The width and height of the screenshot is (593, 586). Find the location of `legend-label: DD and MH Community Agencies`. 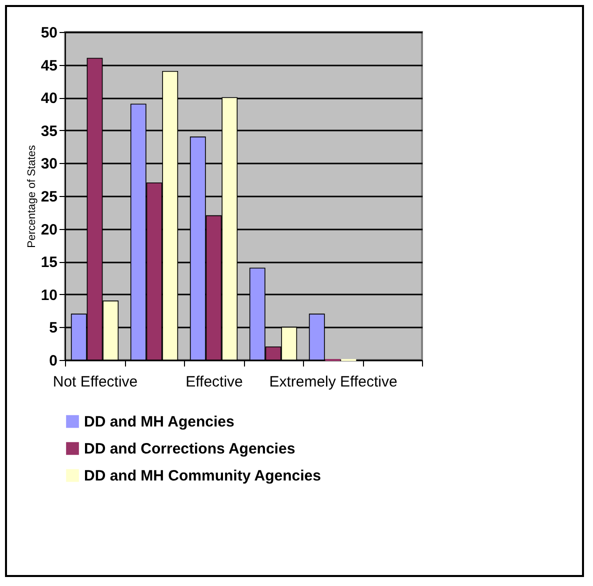

legend-label: DD and MH Community Agencies is located at coordinates (202, 476).